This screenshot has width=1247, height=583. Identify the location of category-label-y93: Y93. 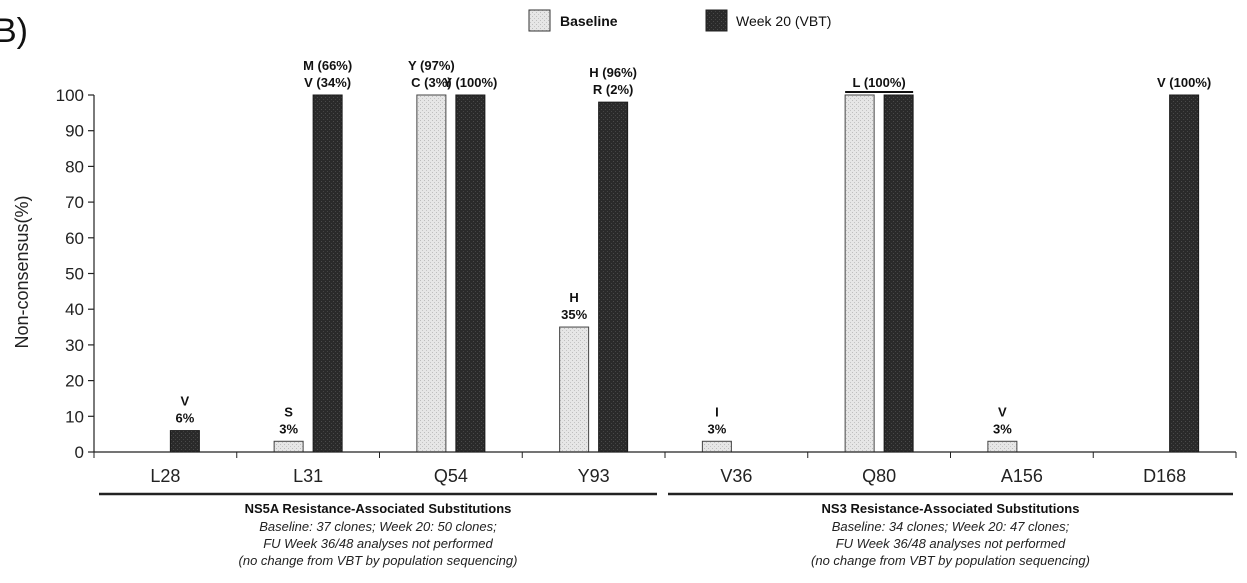
(594, 476).